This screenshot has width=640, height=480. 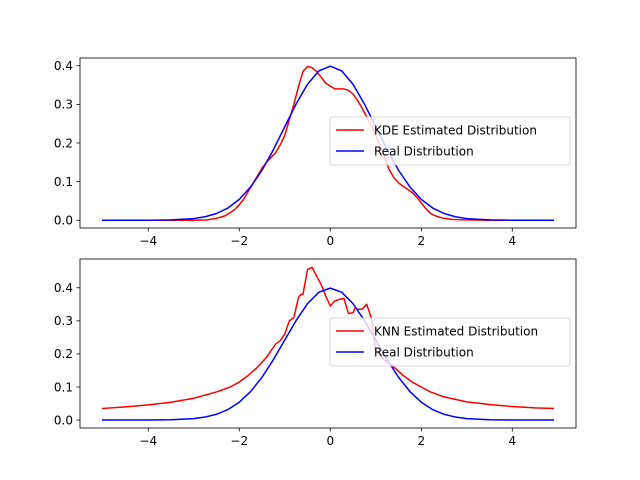 I want to click on legend-label: KNN Estimated Distribution, so click(x=456, y=332).